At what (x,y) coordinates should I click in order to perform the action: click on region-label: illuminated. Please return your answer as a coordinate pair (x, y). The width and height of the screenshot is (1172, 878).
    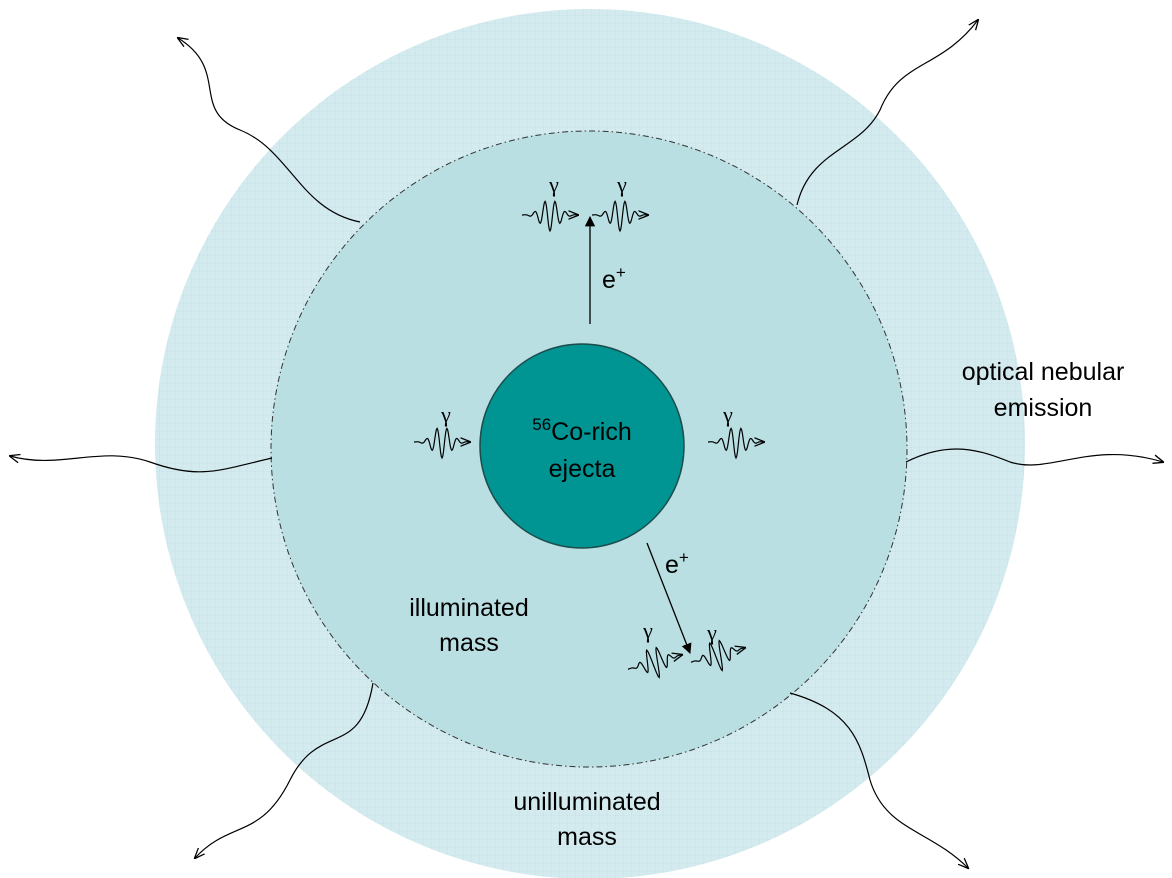
    Looking at the image, I should click on (469, 608).